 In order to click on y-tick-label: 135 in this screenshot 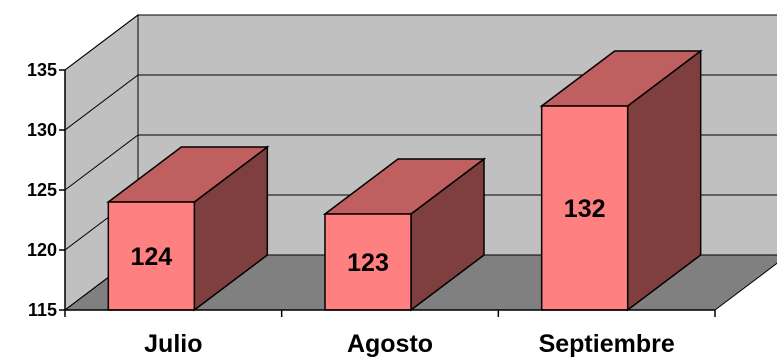, I will do `click(42, 70)`.